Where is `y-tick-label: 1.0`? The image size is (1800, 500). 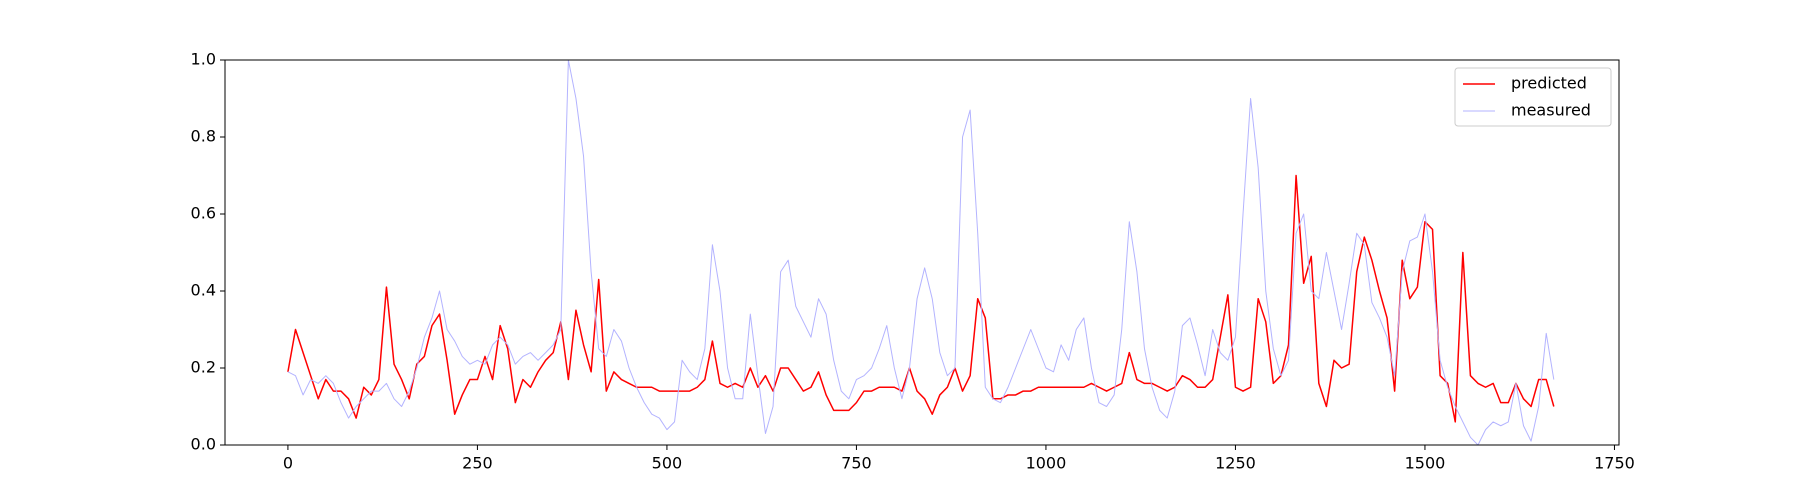
y-tick-label: 1.0 is located at coordinates (203, 59).